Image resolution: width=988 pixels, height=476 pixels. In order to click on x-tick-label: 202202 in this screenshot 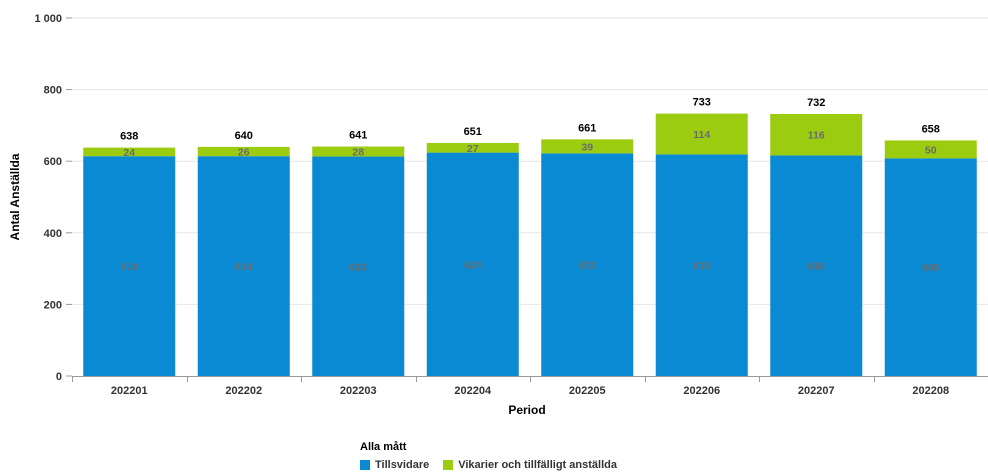, I will do `click(243, 391)`.